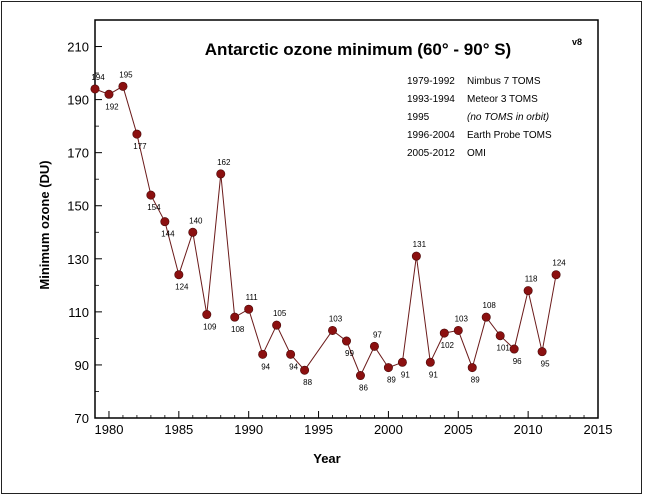  What do you see at coordinates (504, 81) in the screenshot?
I see `legend-instrument: Nimbus 7 TOMS` at bounding box center [504, 81].